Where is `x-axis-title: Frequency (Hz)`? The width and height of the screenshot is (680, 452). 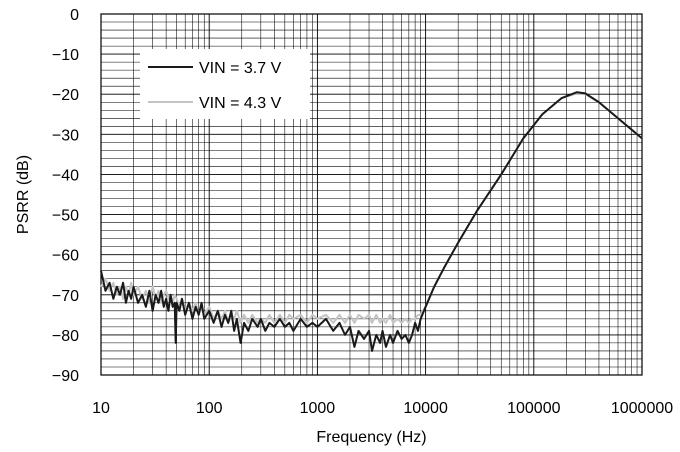
x-axis-title: Frequency (Hz) is located at coordinates (371, 437).